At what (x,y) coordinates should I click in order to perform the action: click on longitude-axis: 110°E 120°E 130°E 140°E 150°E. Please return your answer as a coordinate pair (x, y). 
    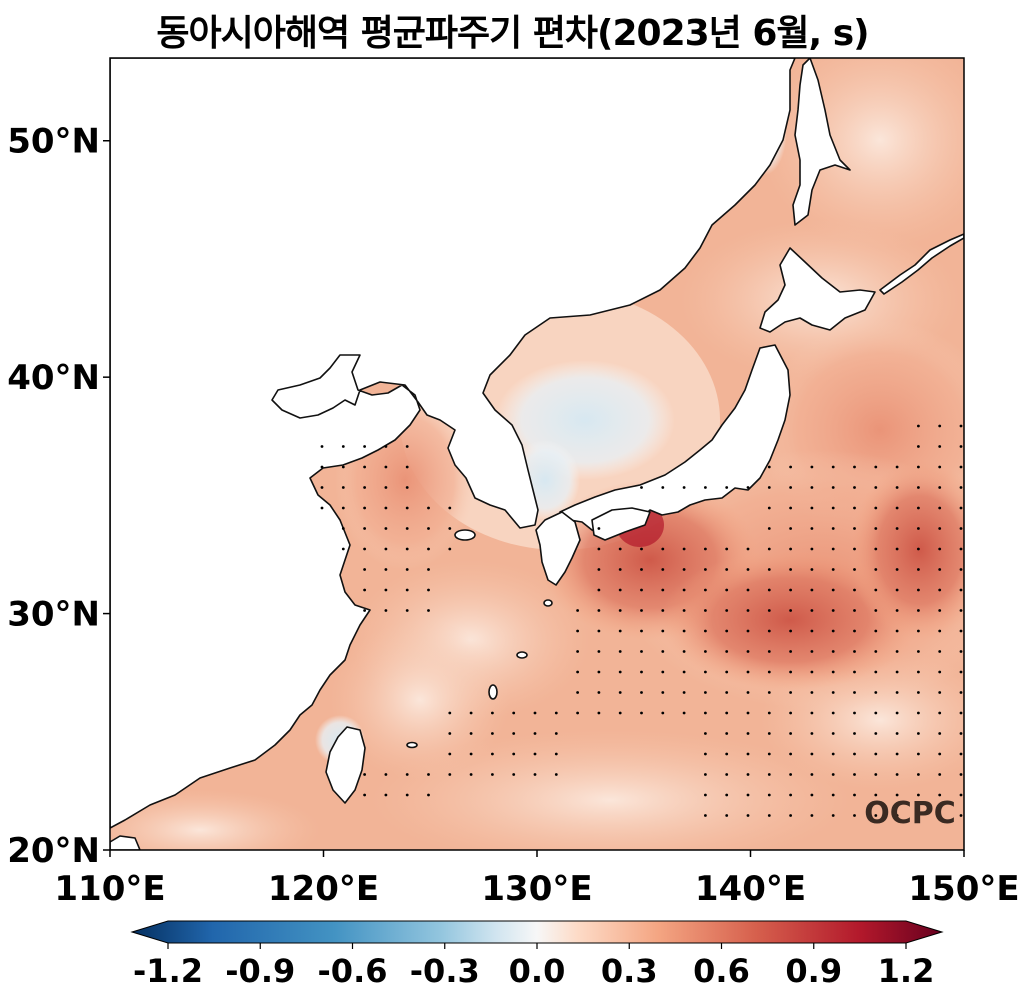
    Looking at the image, I should click on (537, 879).